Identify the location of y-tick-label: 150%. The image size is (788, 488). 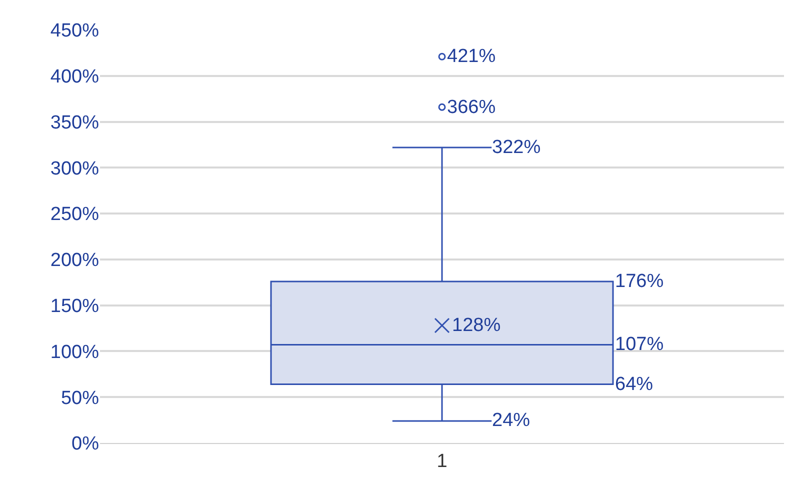
(75, 306).